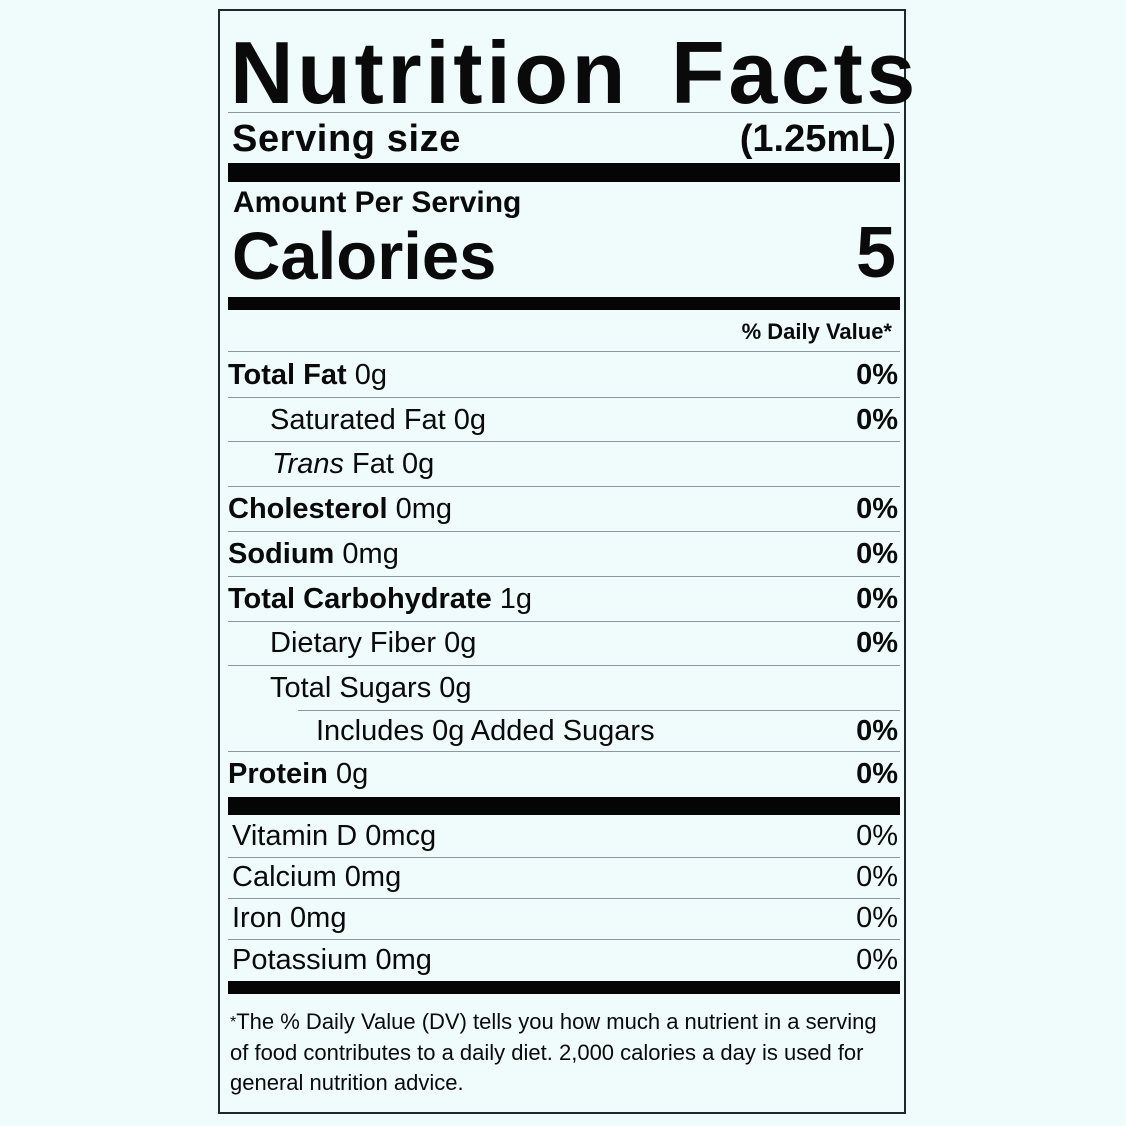  I want to click on nutrient-row: Includes 0g Added Sugars 0%, so click(563, 731).